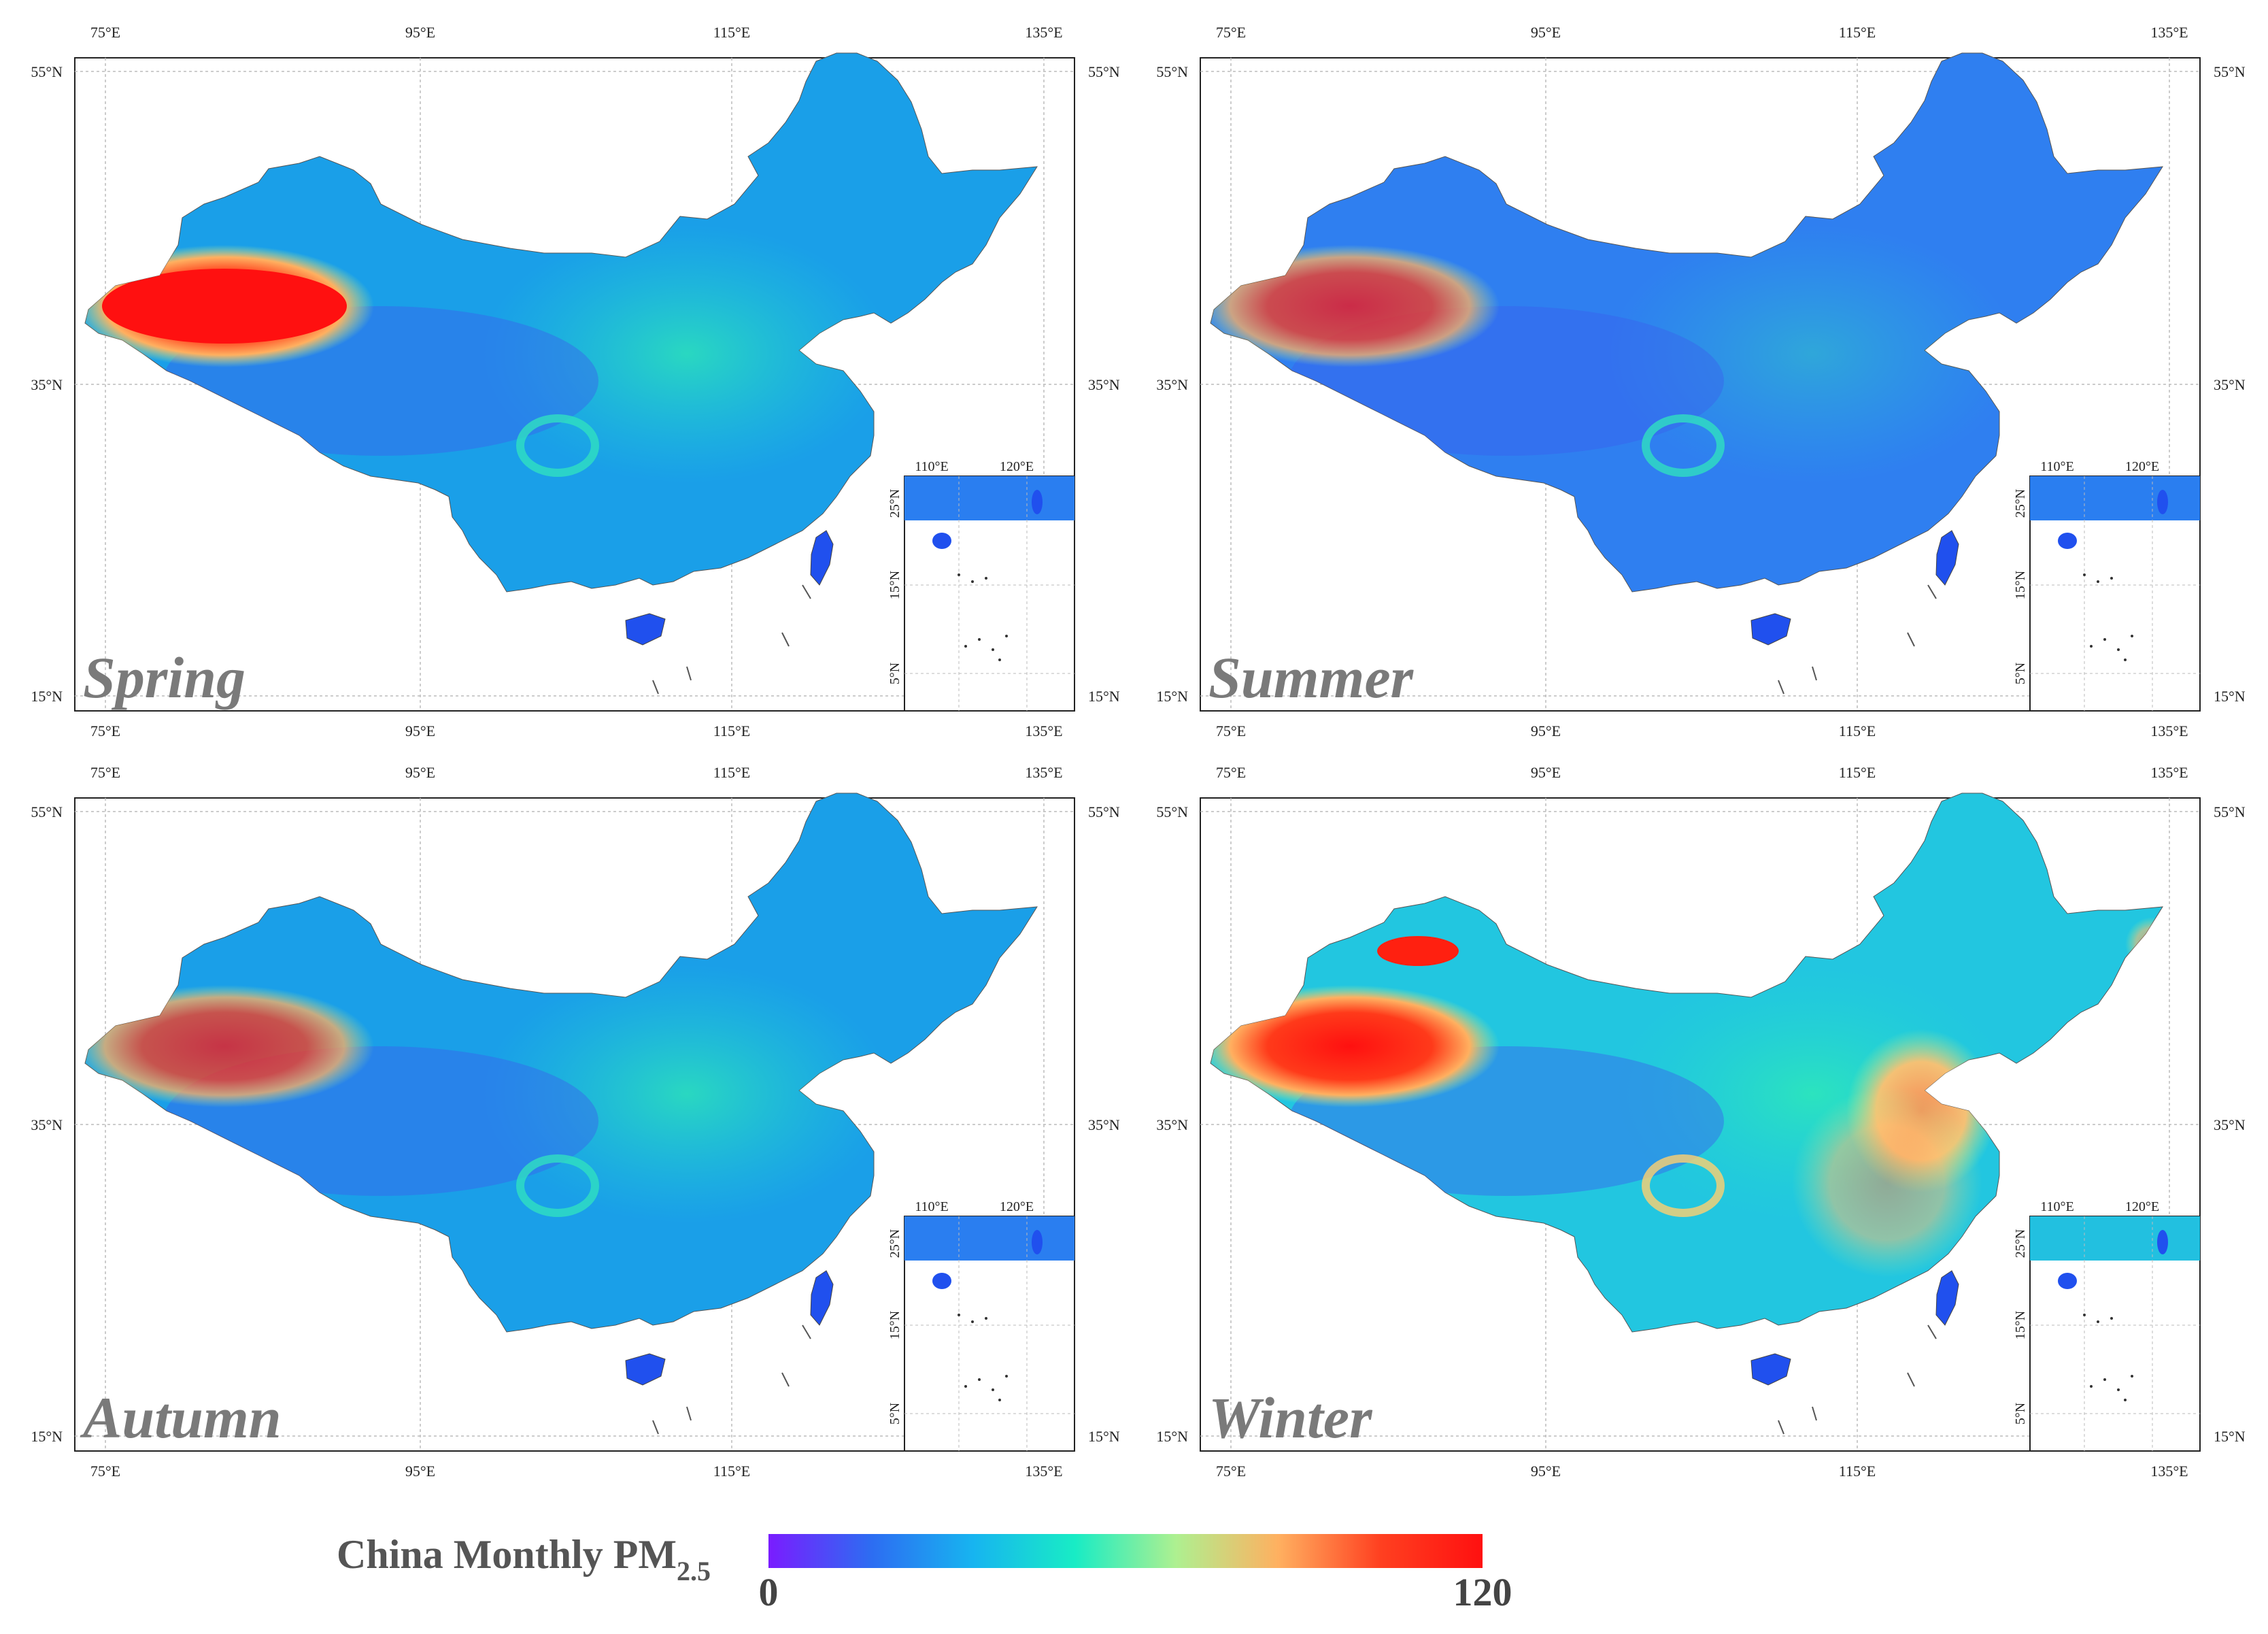 This screenshot has width=2268, height=1634. What do you see at coordinates (2162, 502) in the screenshot?
I see `inset-taiwan` at bounding box center [2162, 502].